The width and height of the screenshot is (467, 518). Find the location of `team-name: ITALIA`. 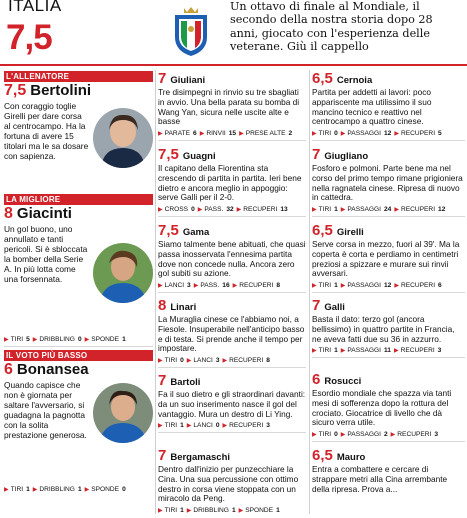

team-name: ITALIA is located at coordinates (35, 7).